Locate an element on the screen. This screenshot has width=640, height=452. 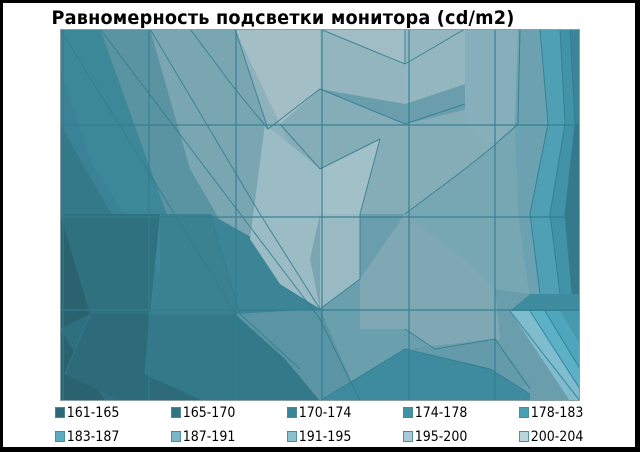
legend-label: 178-183 is located at coordinates (557, 413).